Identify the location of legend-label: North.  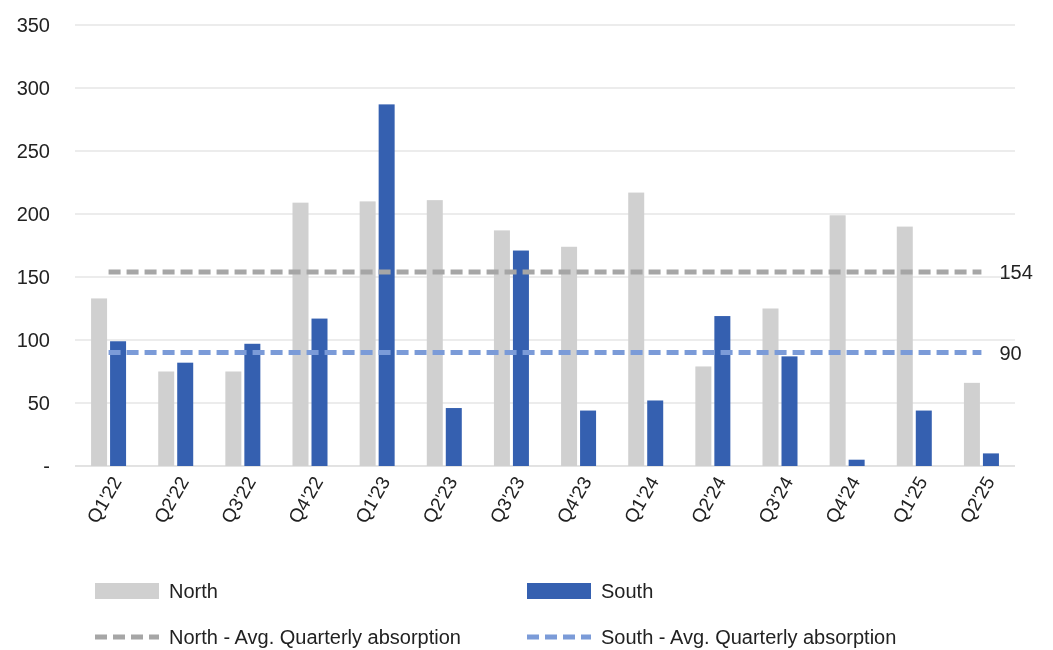
(193, 591).